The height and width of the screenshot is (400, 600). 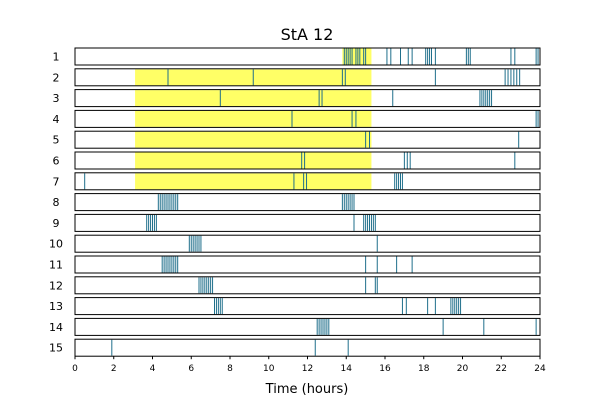 I want to click on raster-row: 14, so click(x=295, y=326).